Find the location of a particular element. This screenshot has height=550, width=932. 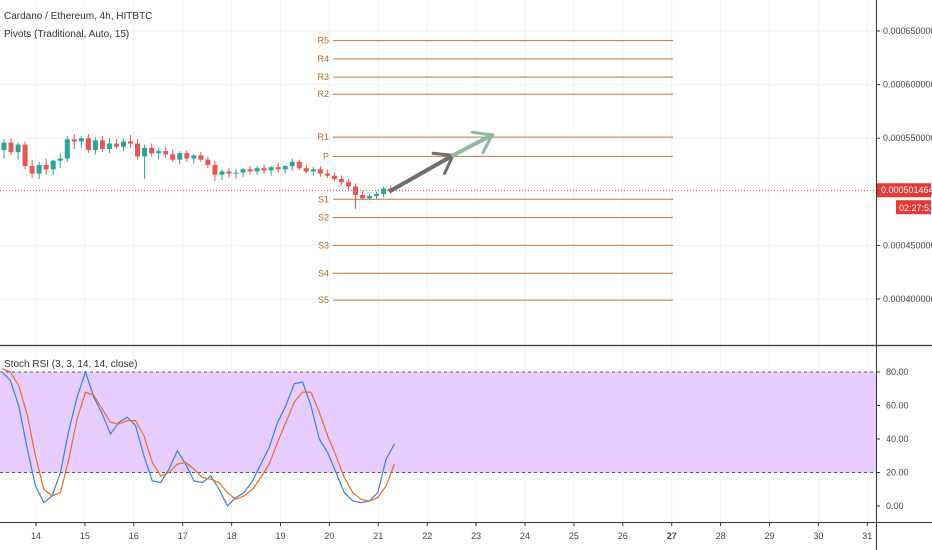

pivots-indicator-label: Pivots (Traditional, Auto, 15) is located at coordinates (67, 34).